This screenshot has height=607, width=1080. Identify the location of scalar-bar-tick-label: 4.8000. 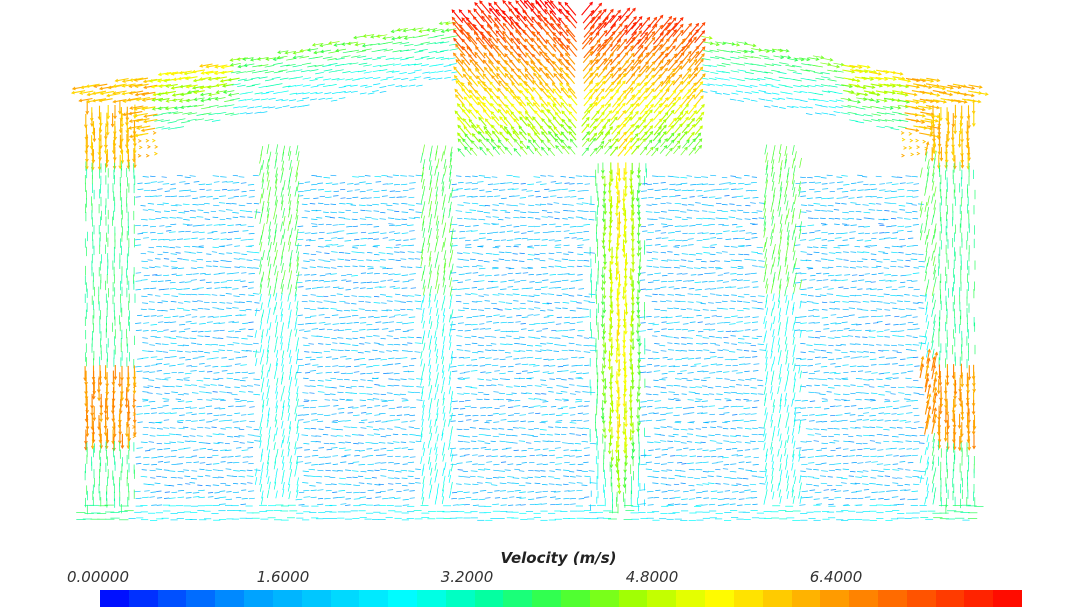
(652, 577).